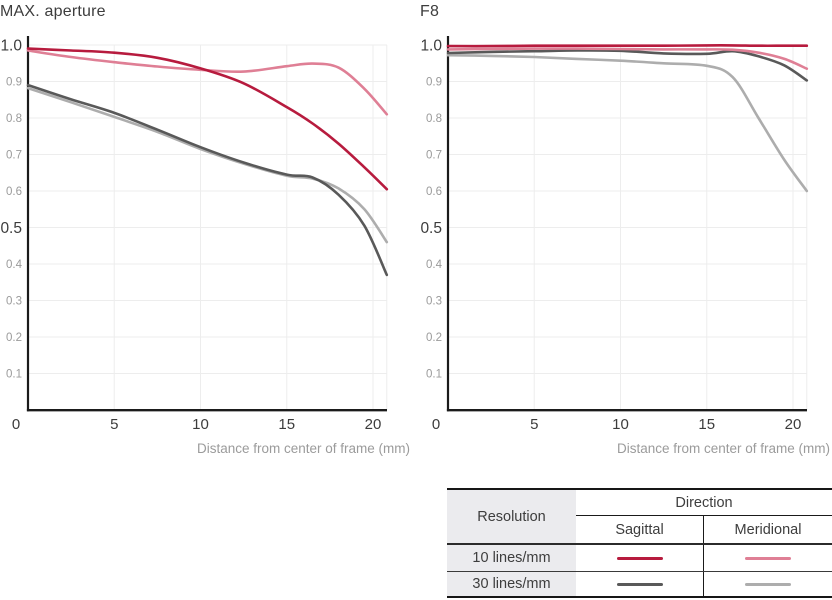 This screenshot has height=600, width=832. Describe the element at coordinates (767, 529) in the screenshot. I see `legend-meridional-header: Meridional` at that location.